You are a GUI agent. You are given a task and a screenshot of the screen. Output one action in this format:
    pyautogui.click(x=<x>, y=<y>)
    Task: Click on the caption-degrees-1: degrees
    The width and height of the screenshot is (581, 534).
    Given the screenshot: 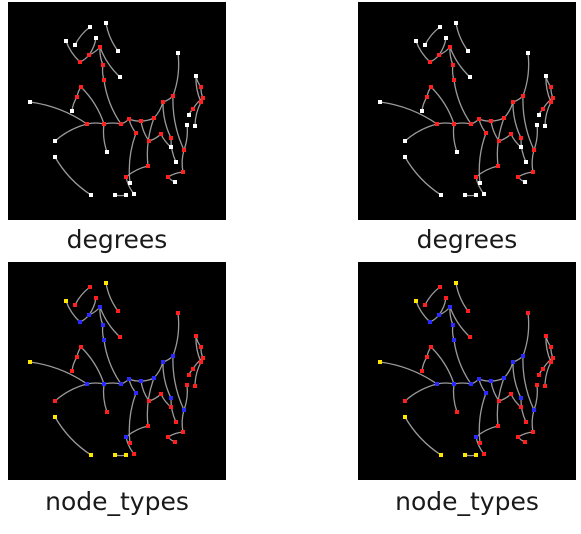 What is the action you would take?
    pyautogui.click(x=117, y=239)
    